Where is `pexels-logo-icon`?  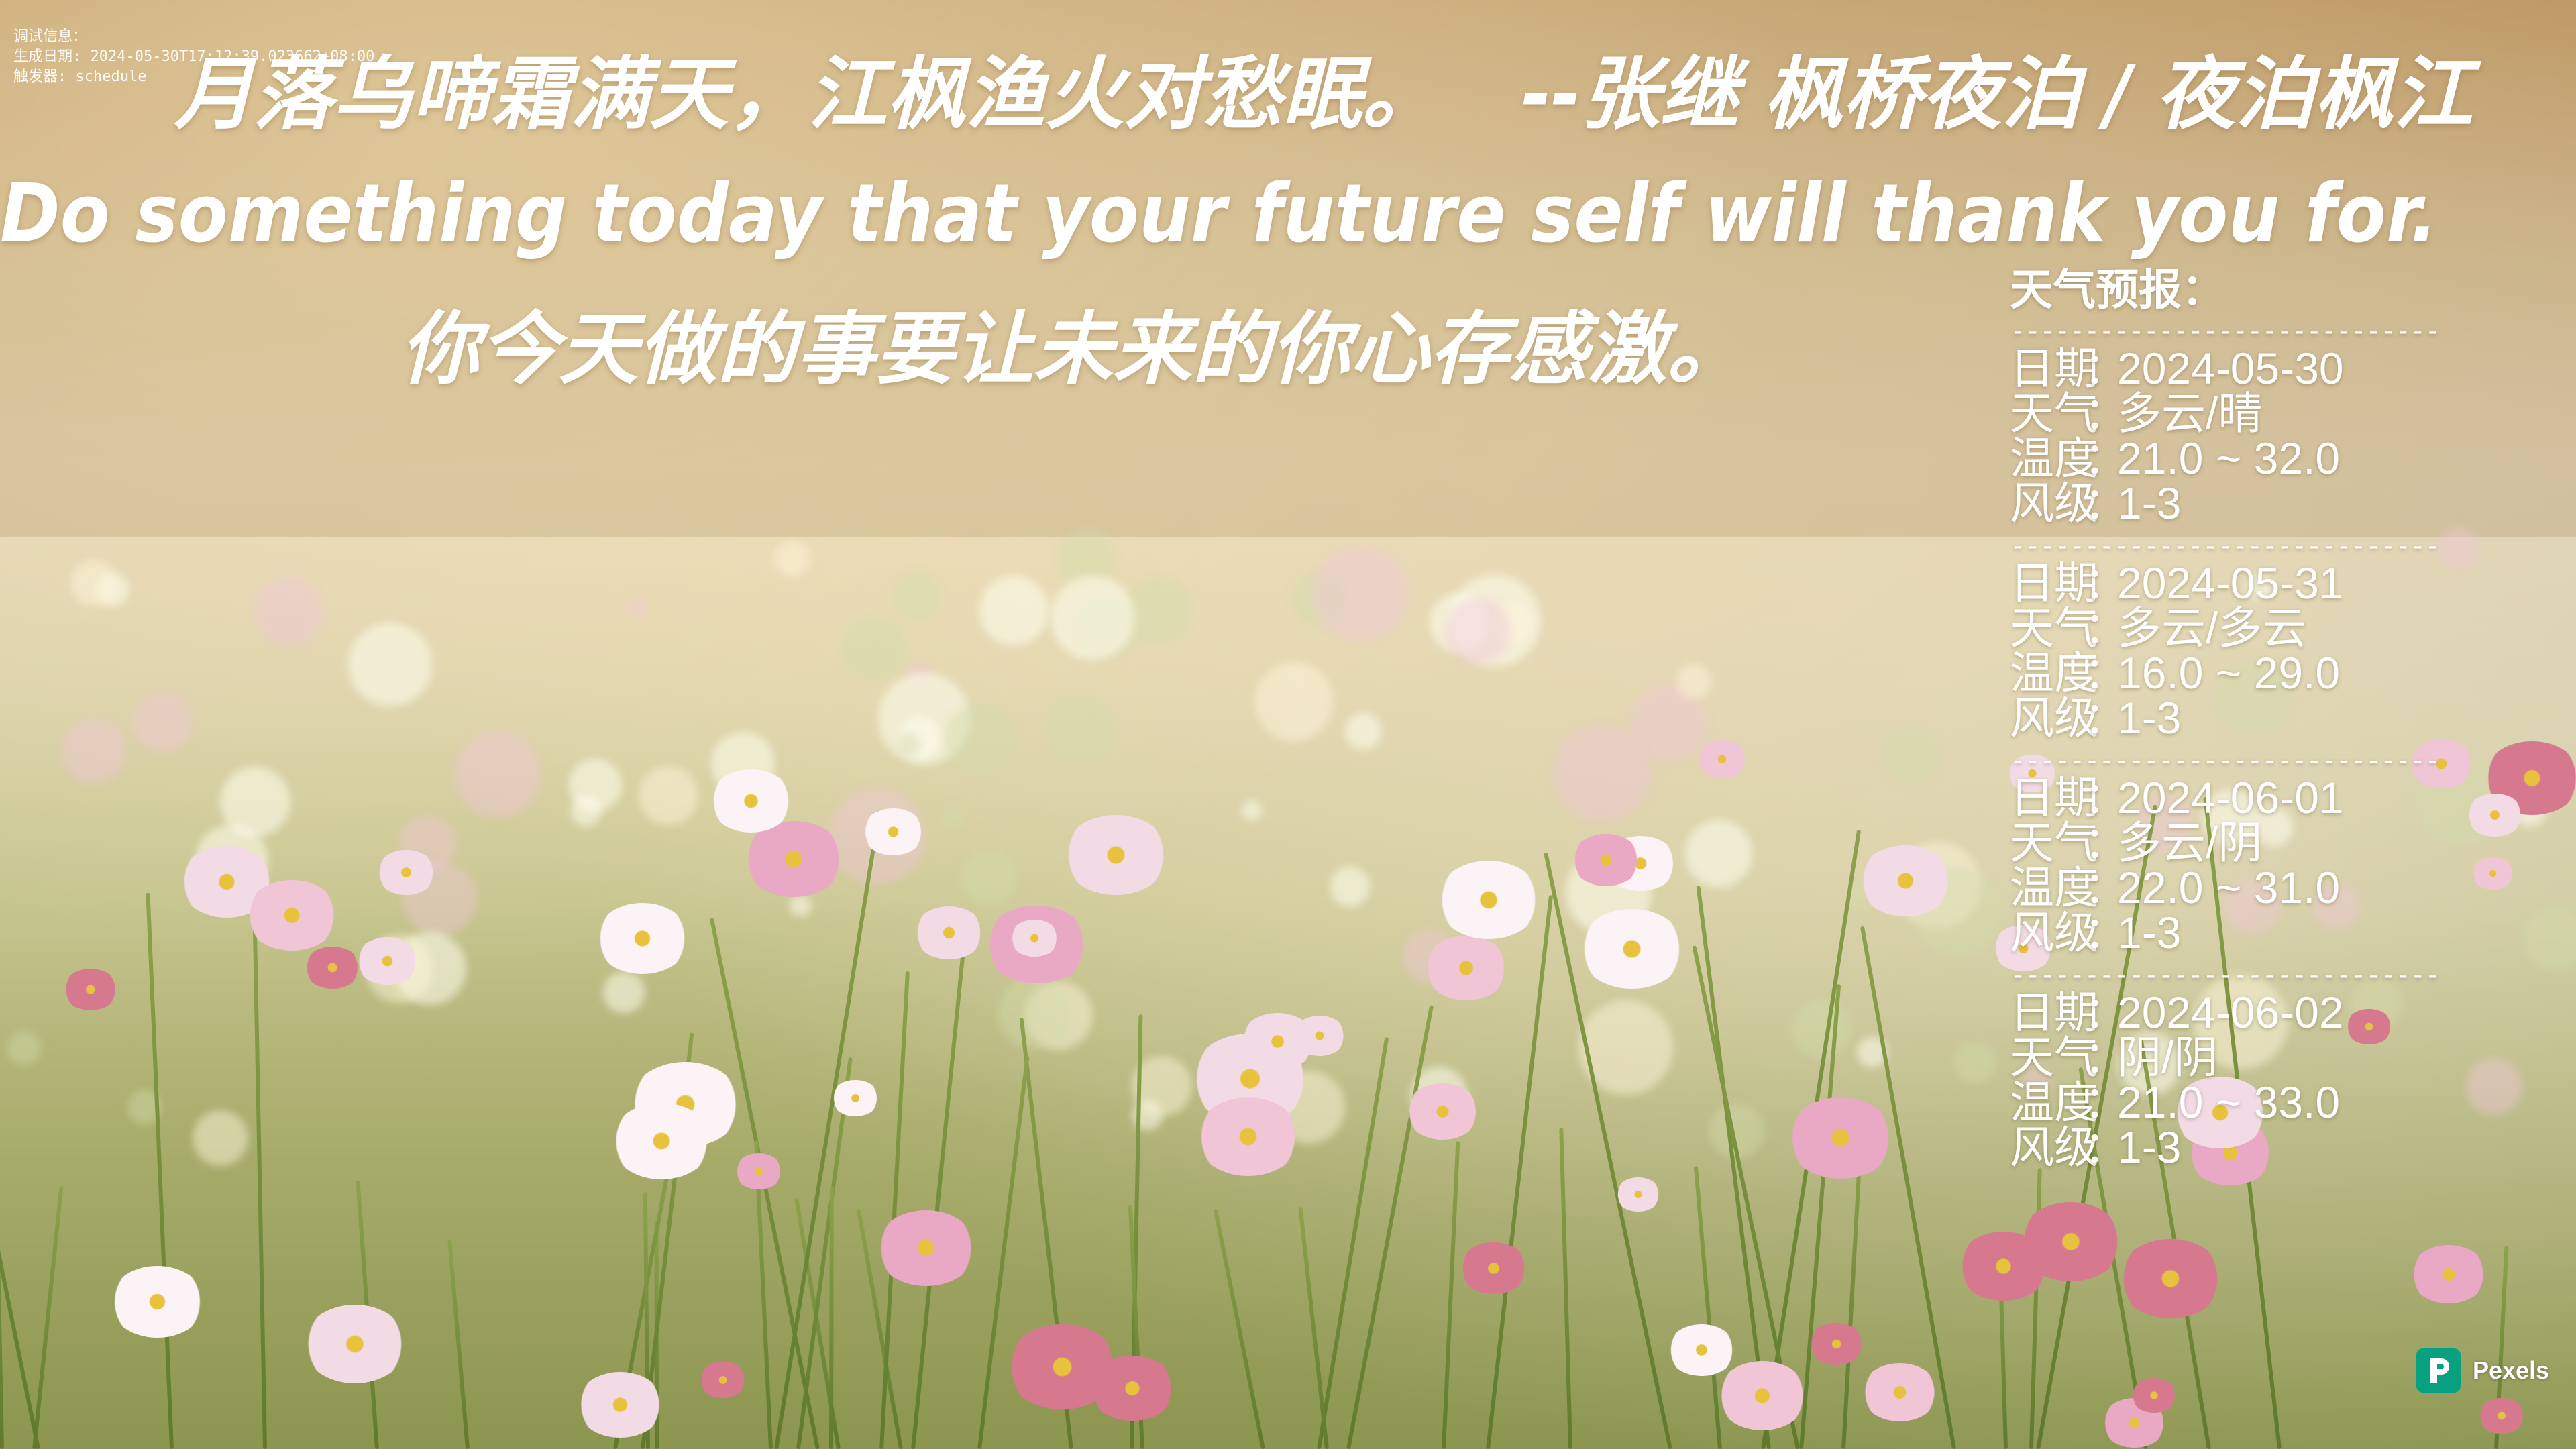 pexels-logo-icon is located at coordinates (2438, 1370).